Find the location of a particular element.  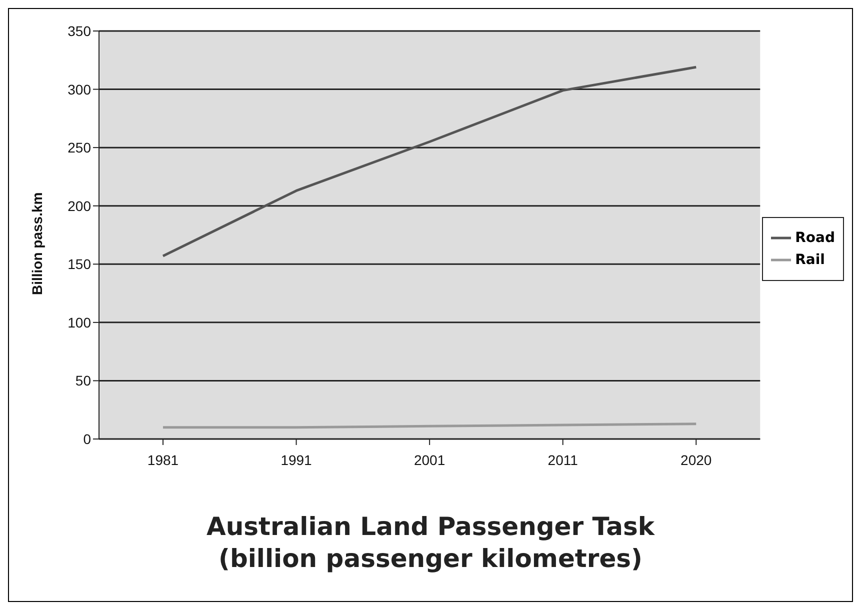

x-tick-label: 1981 is located at coordinates (163, 460).